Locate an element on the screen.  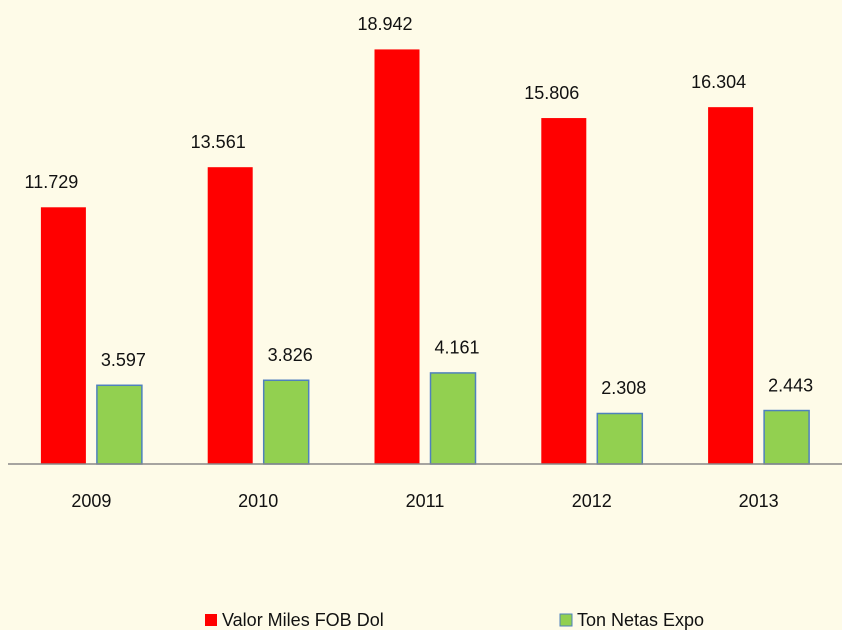
legend-label: Valor Miles FOB Dol is located at coordinates (303, 620).